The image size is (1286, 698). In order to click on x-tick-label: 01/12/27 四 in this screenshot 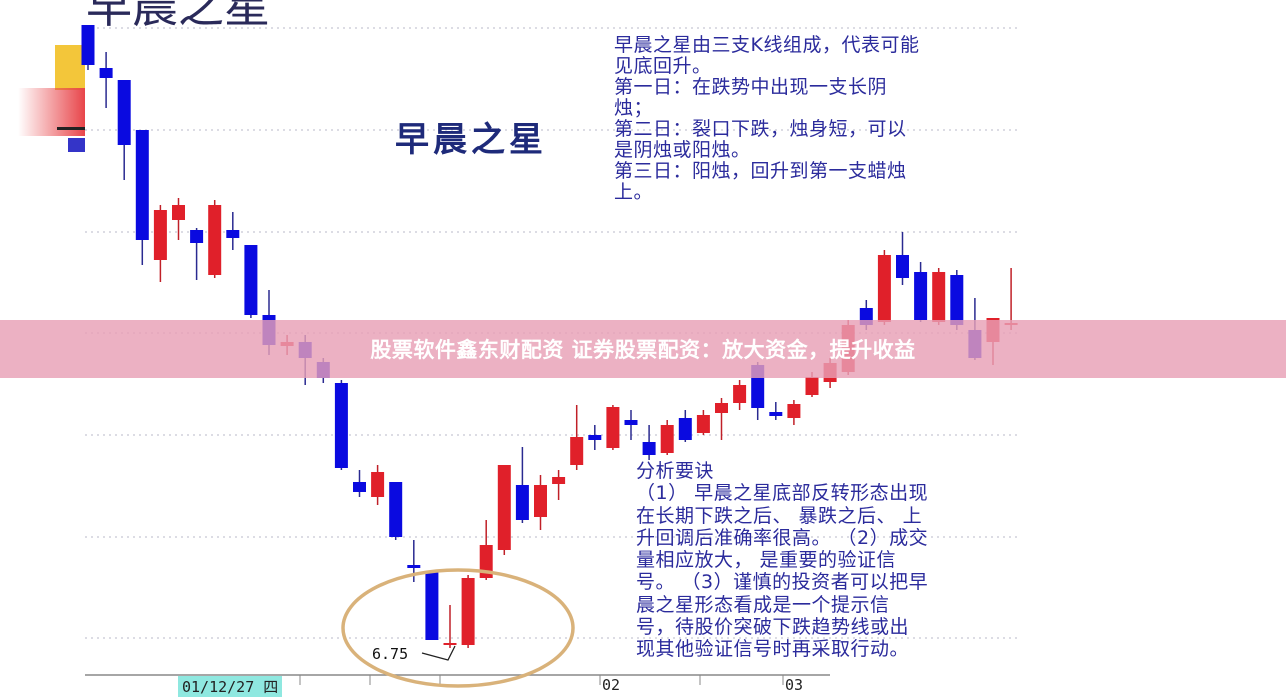, I will do `click(230, 686)`.